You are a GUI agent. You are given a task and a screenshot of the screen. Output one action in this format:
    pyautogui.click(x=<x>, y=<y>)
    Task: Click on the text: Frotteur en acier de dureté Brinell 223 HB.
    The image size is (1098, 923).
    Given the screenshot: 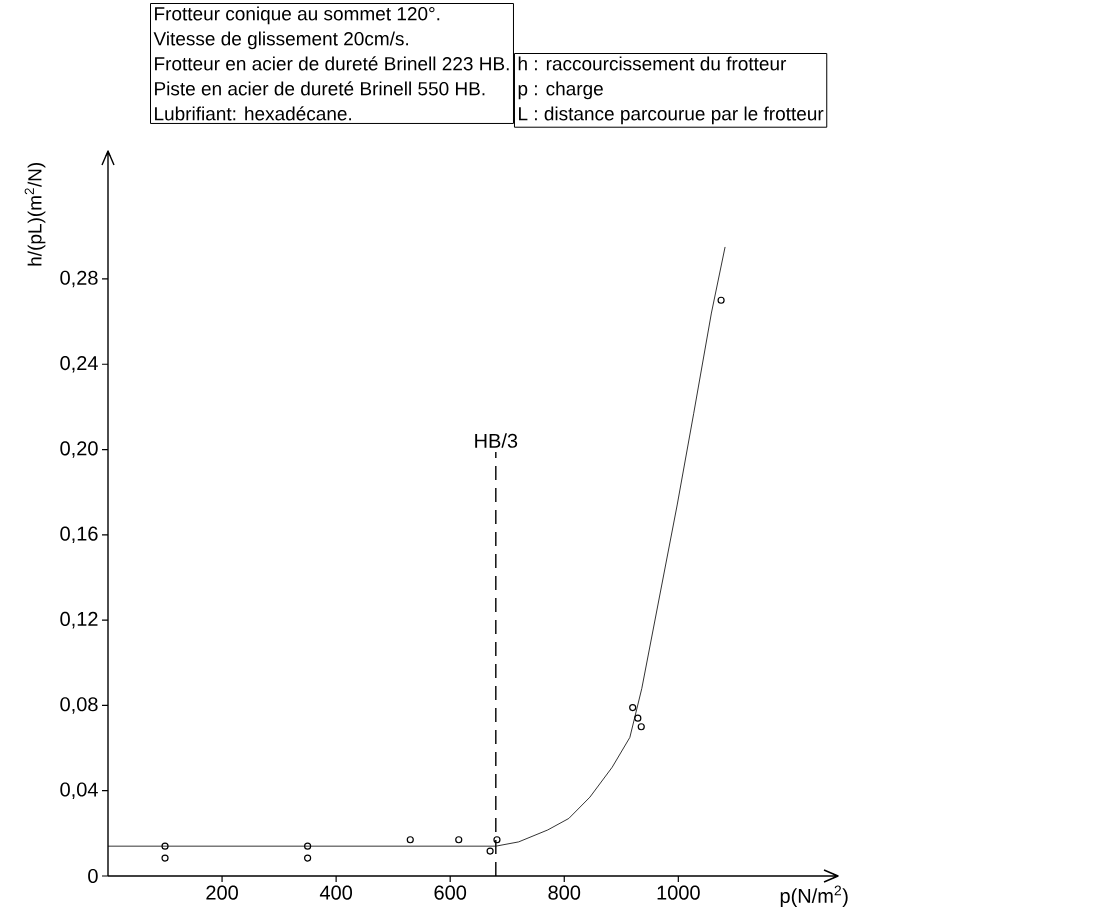 What is the action you would take?
    pyautogui.click(x=332, y=63)
    